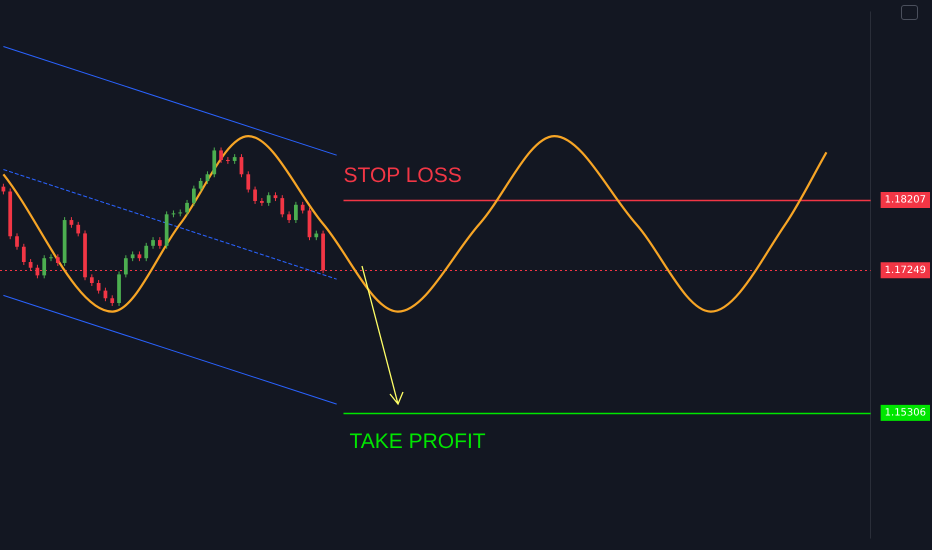 The image size is (932, 550). What do you see at coordinates (905, 412) in the screenshot?
I see `y-tick-label: 1.15306` at bounding box center [905, 412].